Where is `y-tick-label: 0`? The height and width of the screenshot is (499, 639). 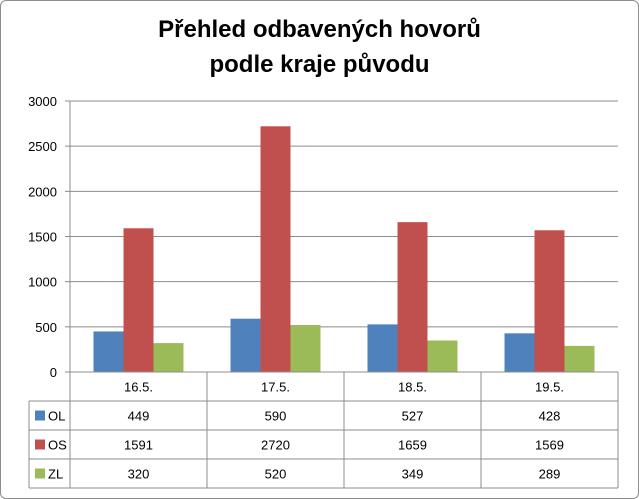 y-tick-label: 0 is located at coordinates (53, 372).